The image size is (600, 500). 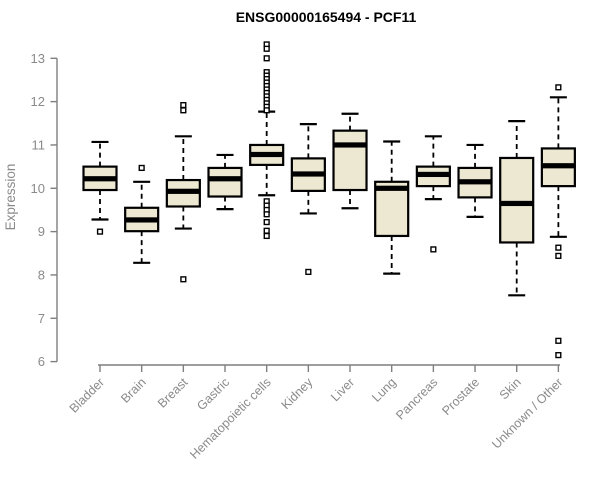 What do you see at coordinates (516, 261) in the screenshot?
I see `boxplot-skin: Skin` at bounding box center [516, 261].